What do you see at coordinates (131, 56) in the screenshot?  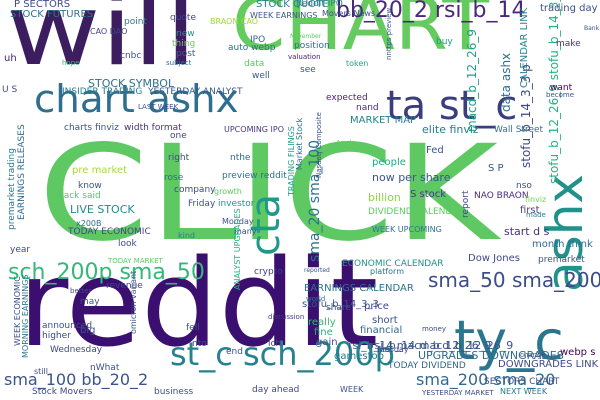 I see `cloud-word: cnbc` at bounding box center [131, 56].